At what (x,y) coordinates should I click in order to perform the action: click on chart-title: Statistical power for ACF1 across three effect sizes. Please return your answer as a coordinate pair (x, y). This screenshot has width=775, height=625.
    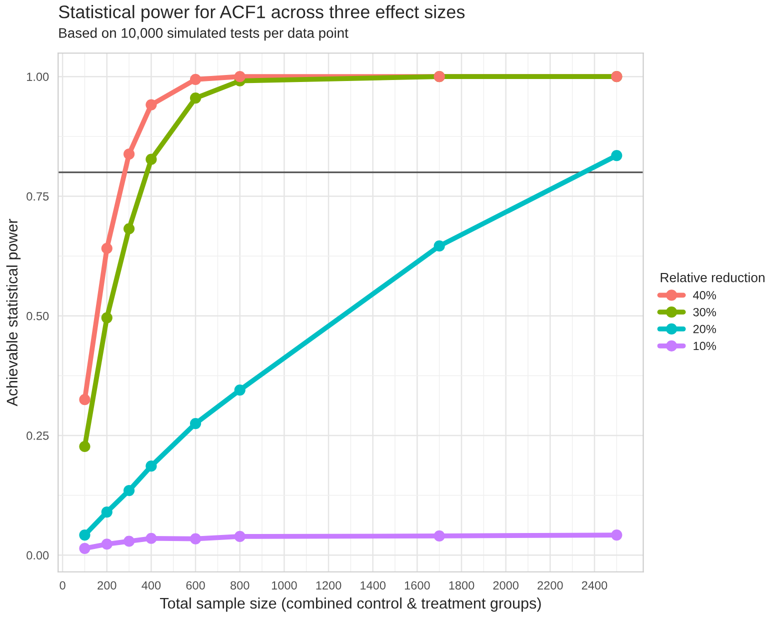
    Looking at the image, I should click on (261, 13).